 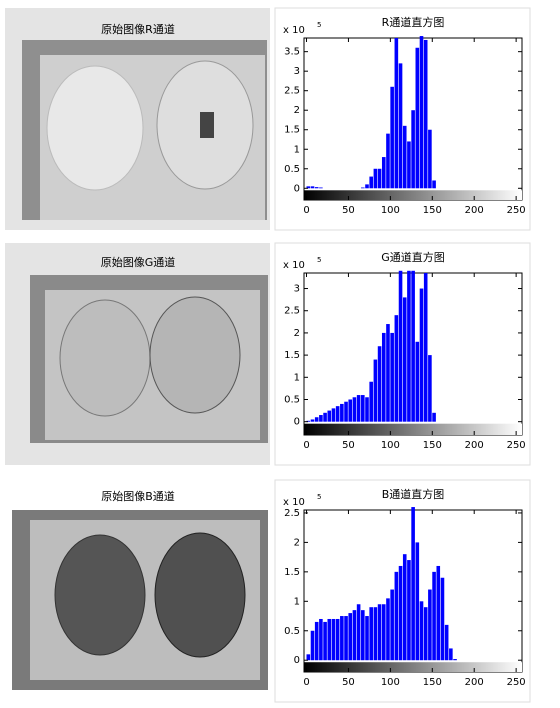 What do you see at coordinates (413, 494) in the screenshot?
I see `chart-title: B通道直方图` at bounding box center [413, 494].